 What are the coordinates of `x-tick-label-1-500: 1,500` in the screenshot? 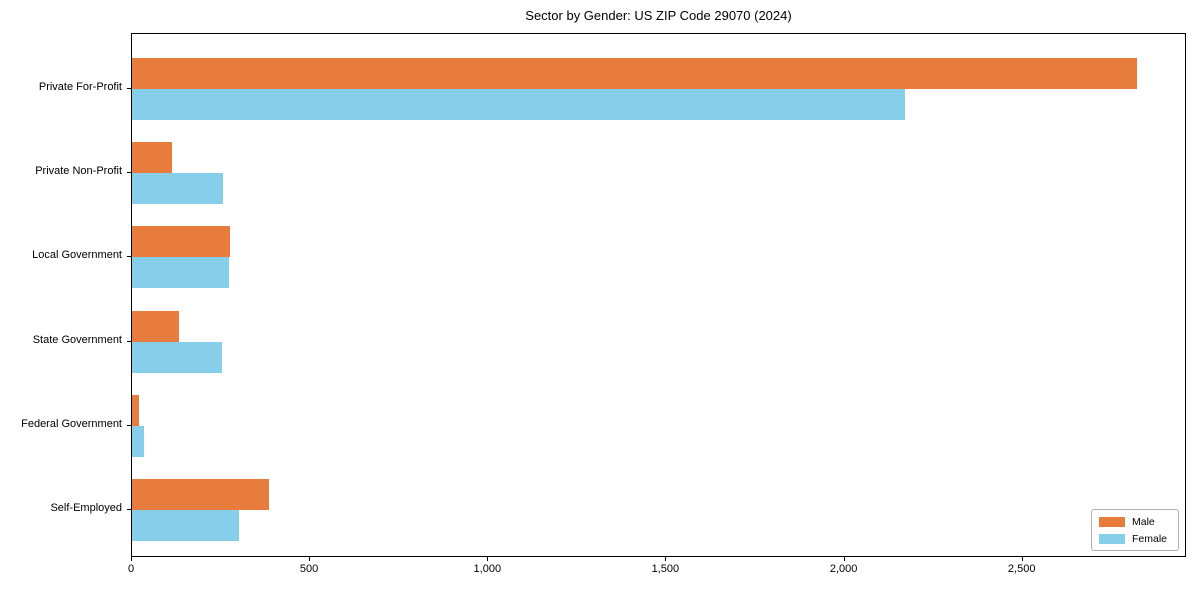 It's located at (665, 569).